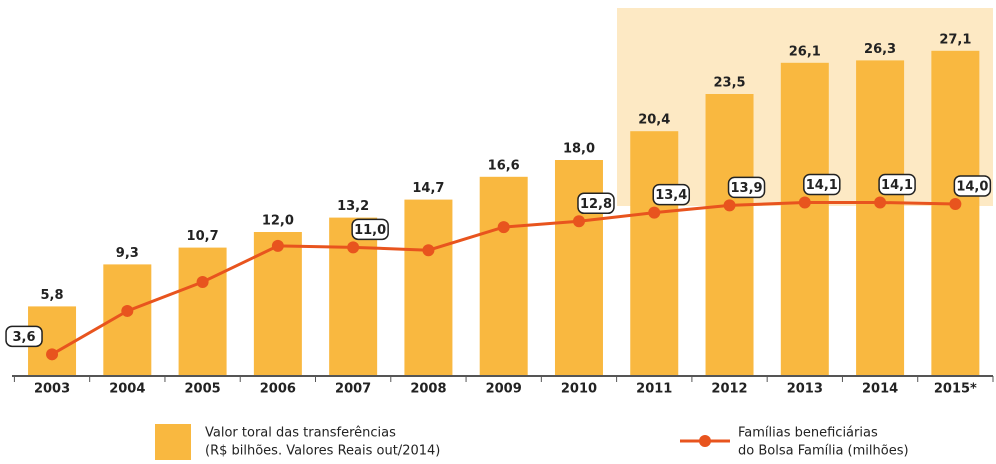 This screenshot has height=464, width=996. I want to click on line-value-label: 13,9, so click(746, 188).